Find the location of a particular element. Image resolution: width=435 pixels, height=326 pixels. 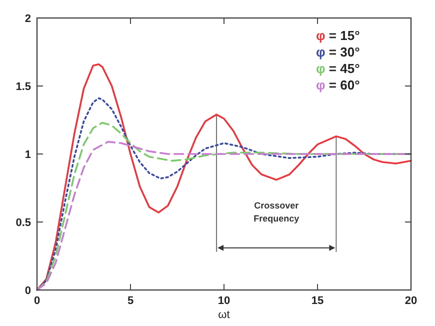

text: φ = 45° is located at coordinates (338, 68).